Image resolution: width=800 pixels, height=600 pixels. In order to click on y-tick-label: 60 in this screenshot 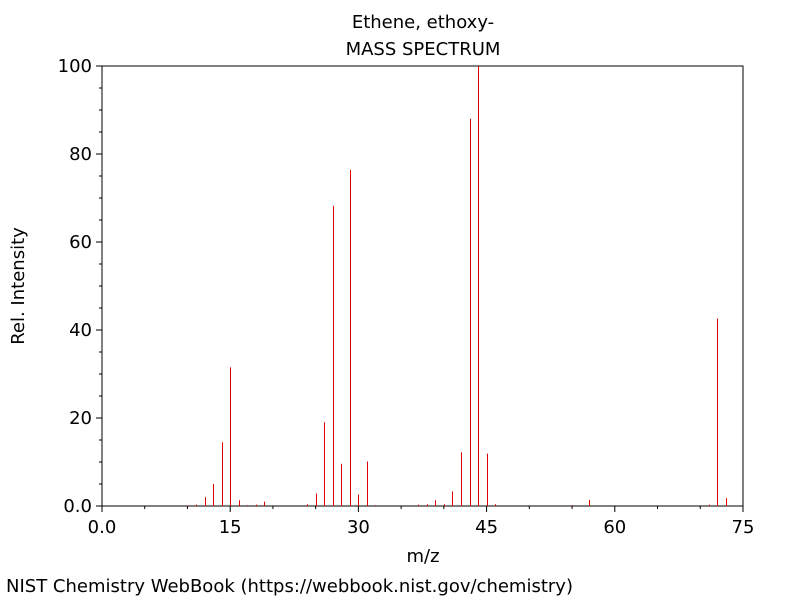, I will do `click(80, 242)`.